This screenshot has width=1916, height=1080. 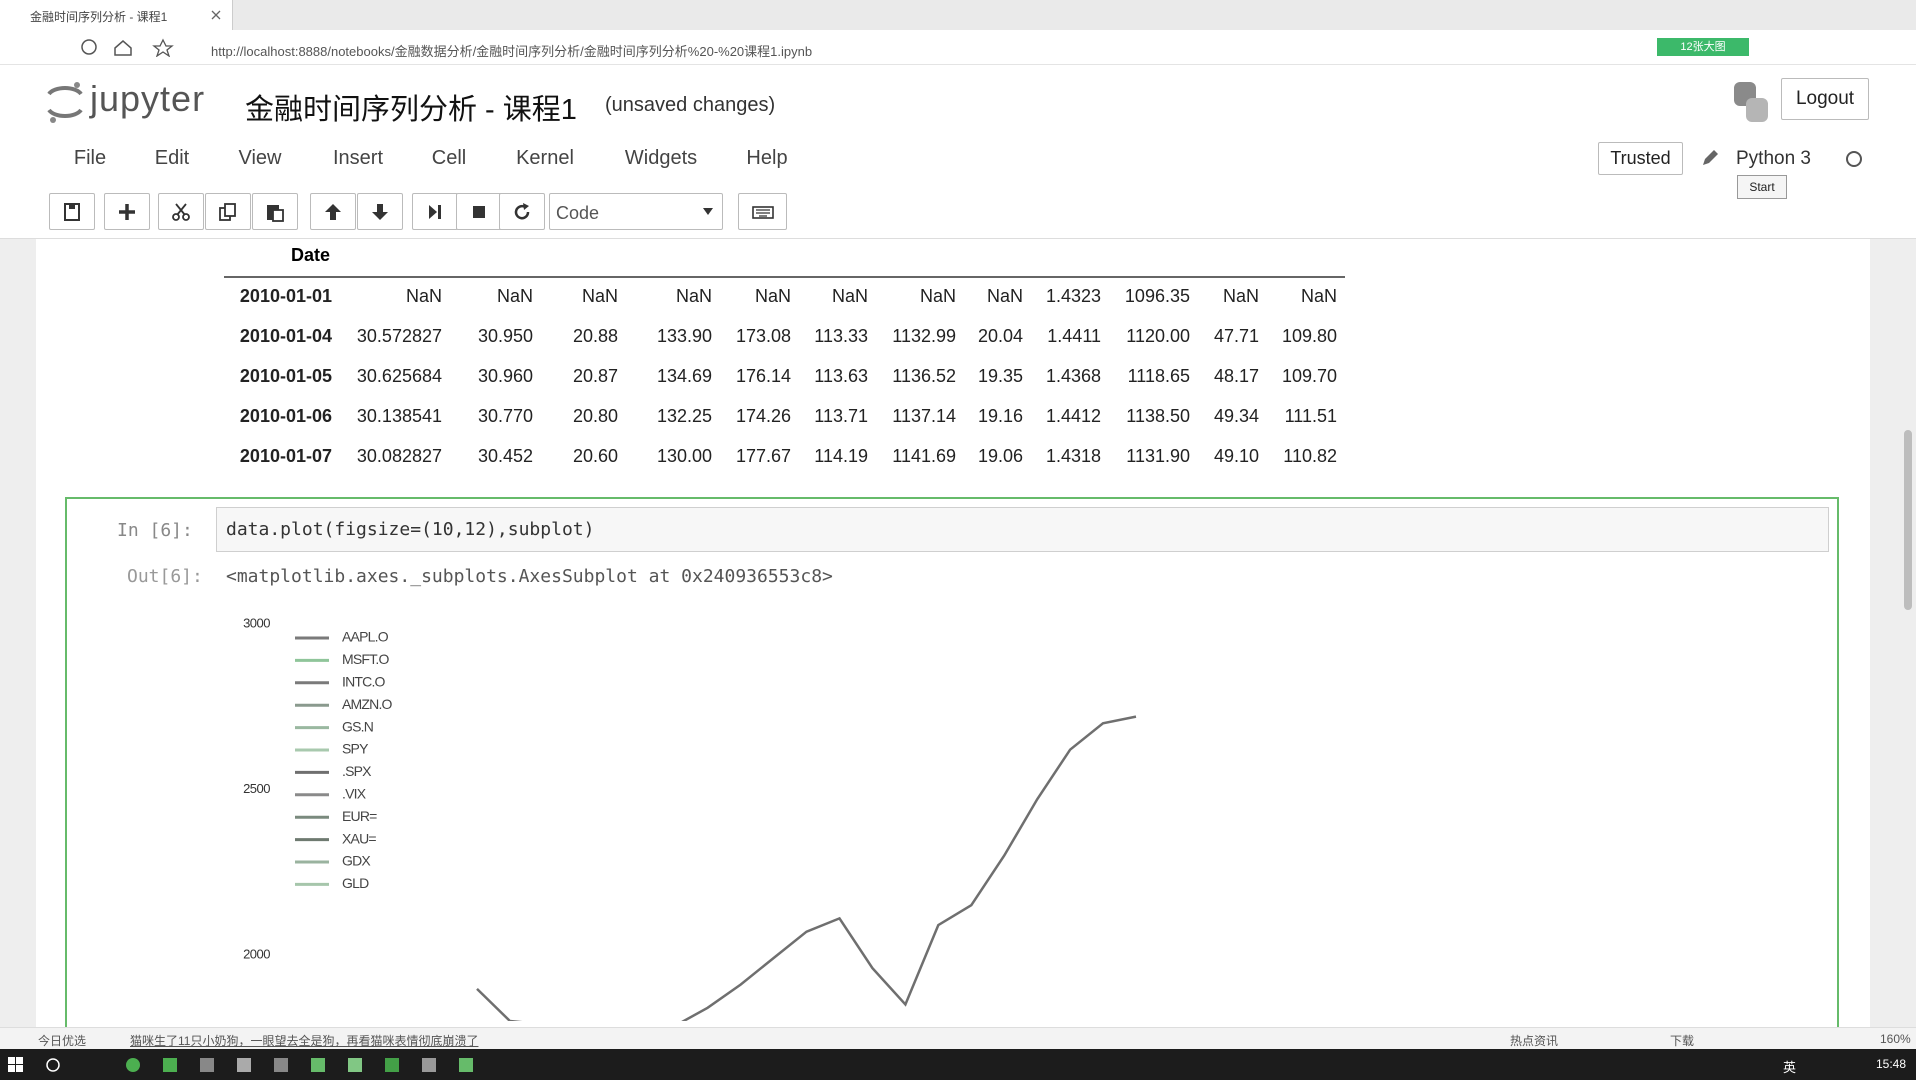 What do you see at coordinates (661, 158) in the screenshot?
I see `menu-item: Widgets` at bounding box center [661, 158].